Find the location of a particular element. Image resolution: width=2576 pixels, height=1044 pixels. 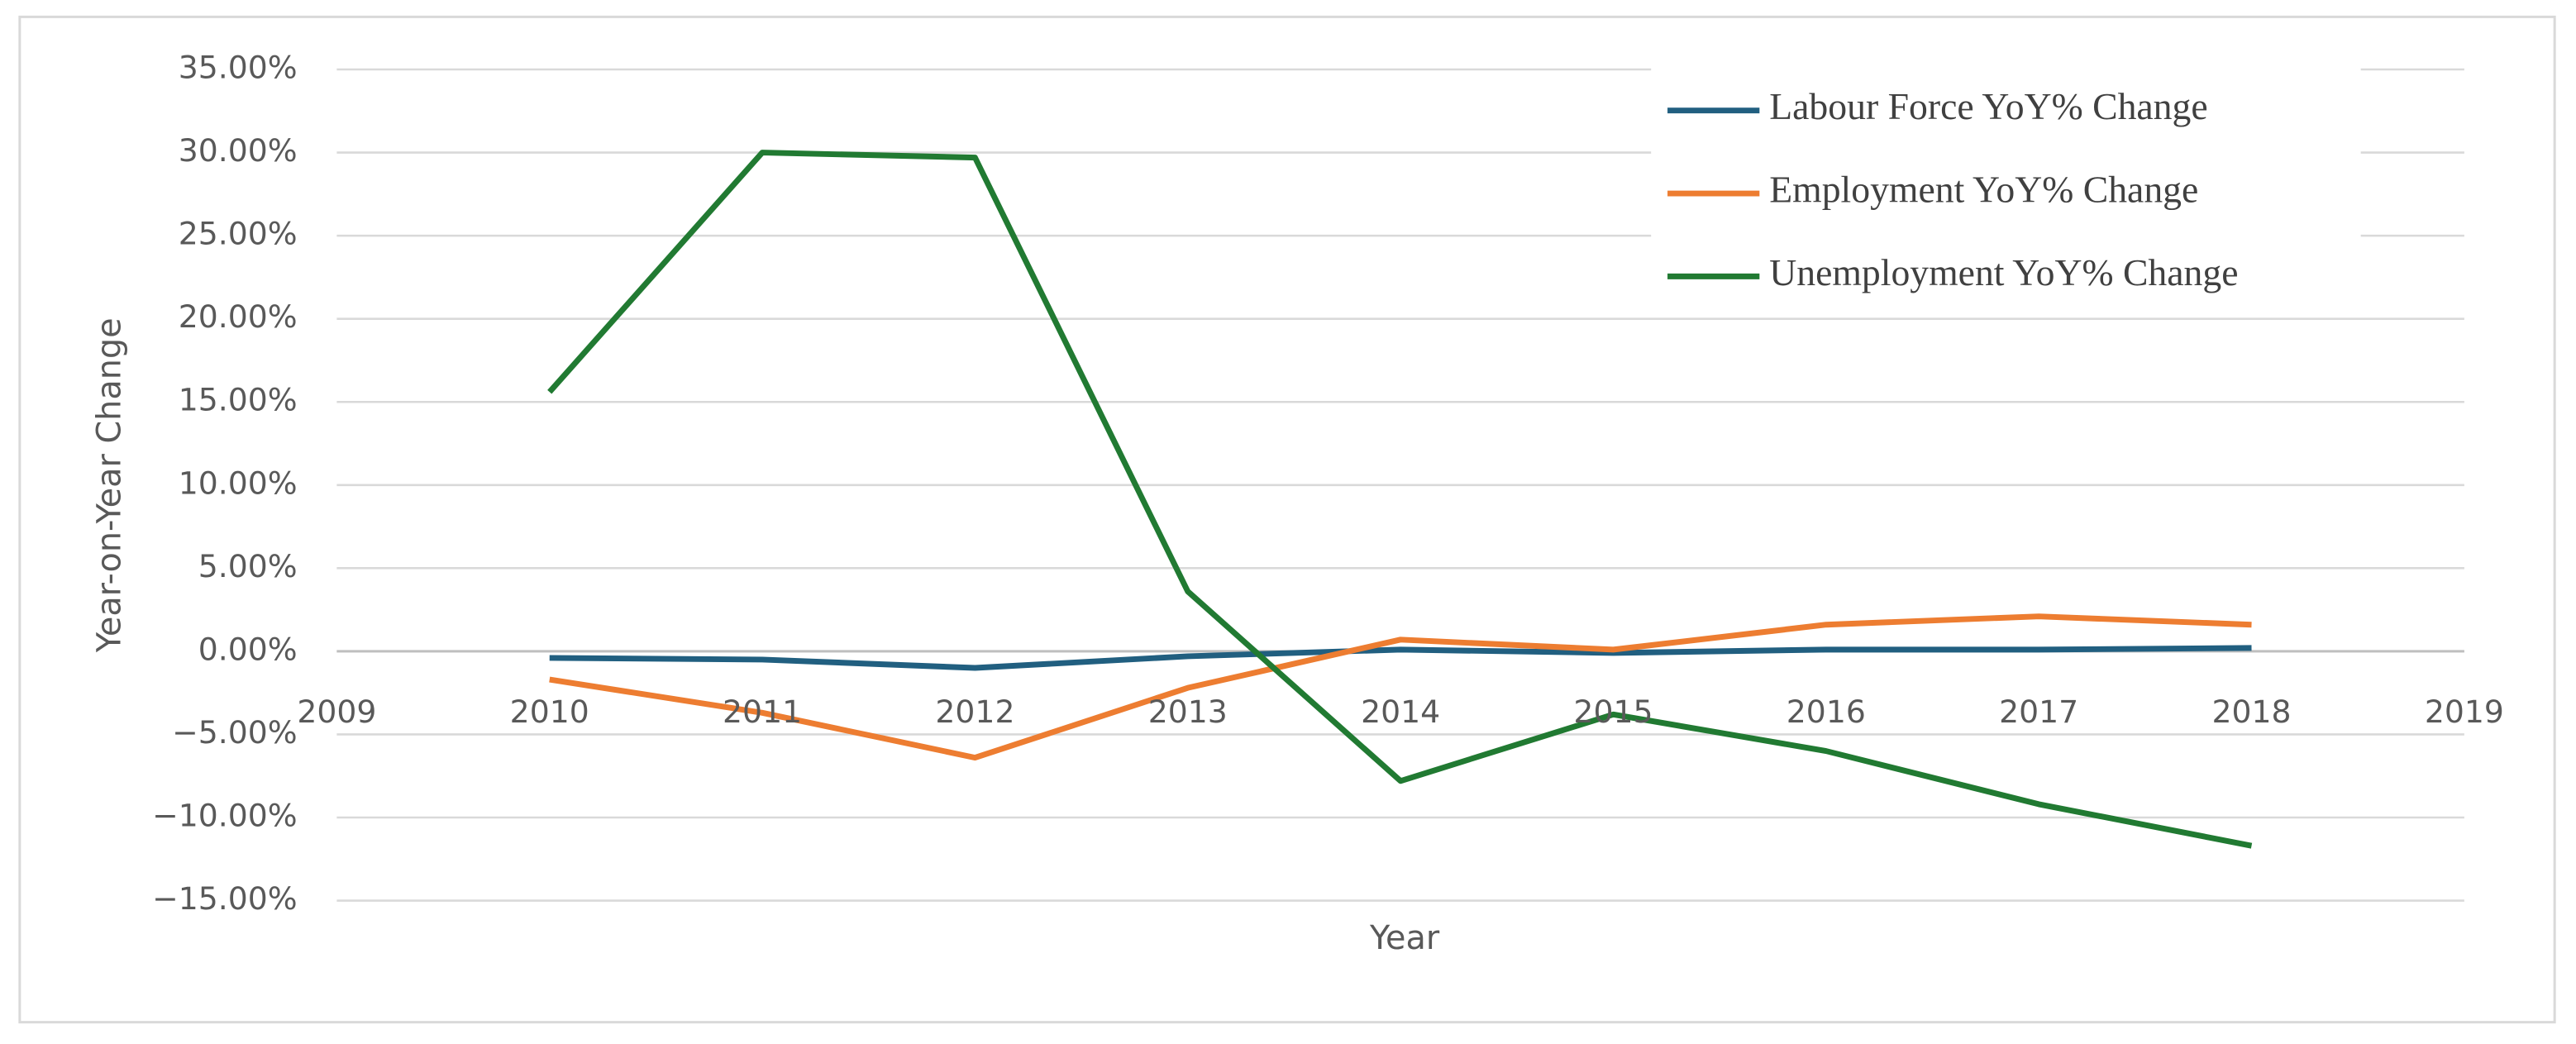

legend-label: Labour Force YoY% Change is located at coordinates (1988, 106).